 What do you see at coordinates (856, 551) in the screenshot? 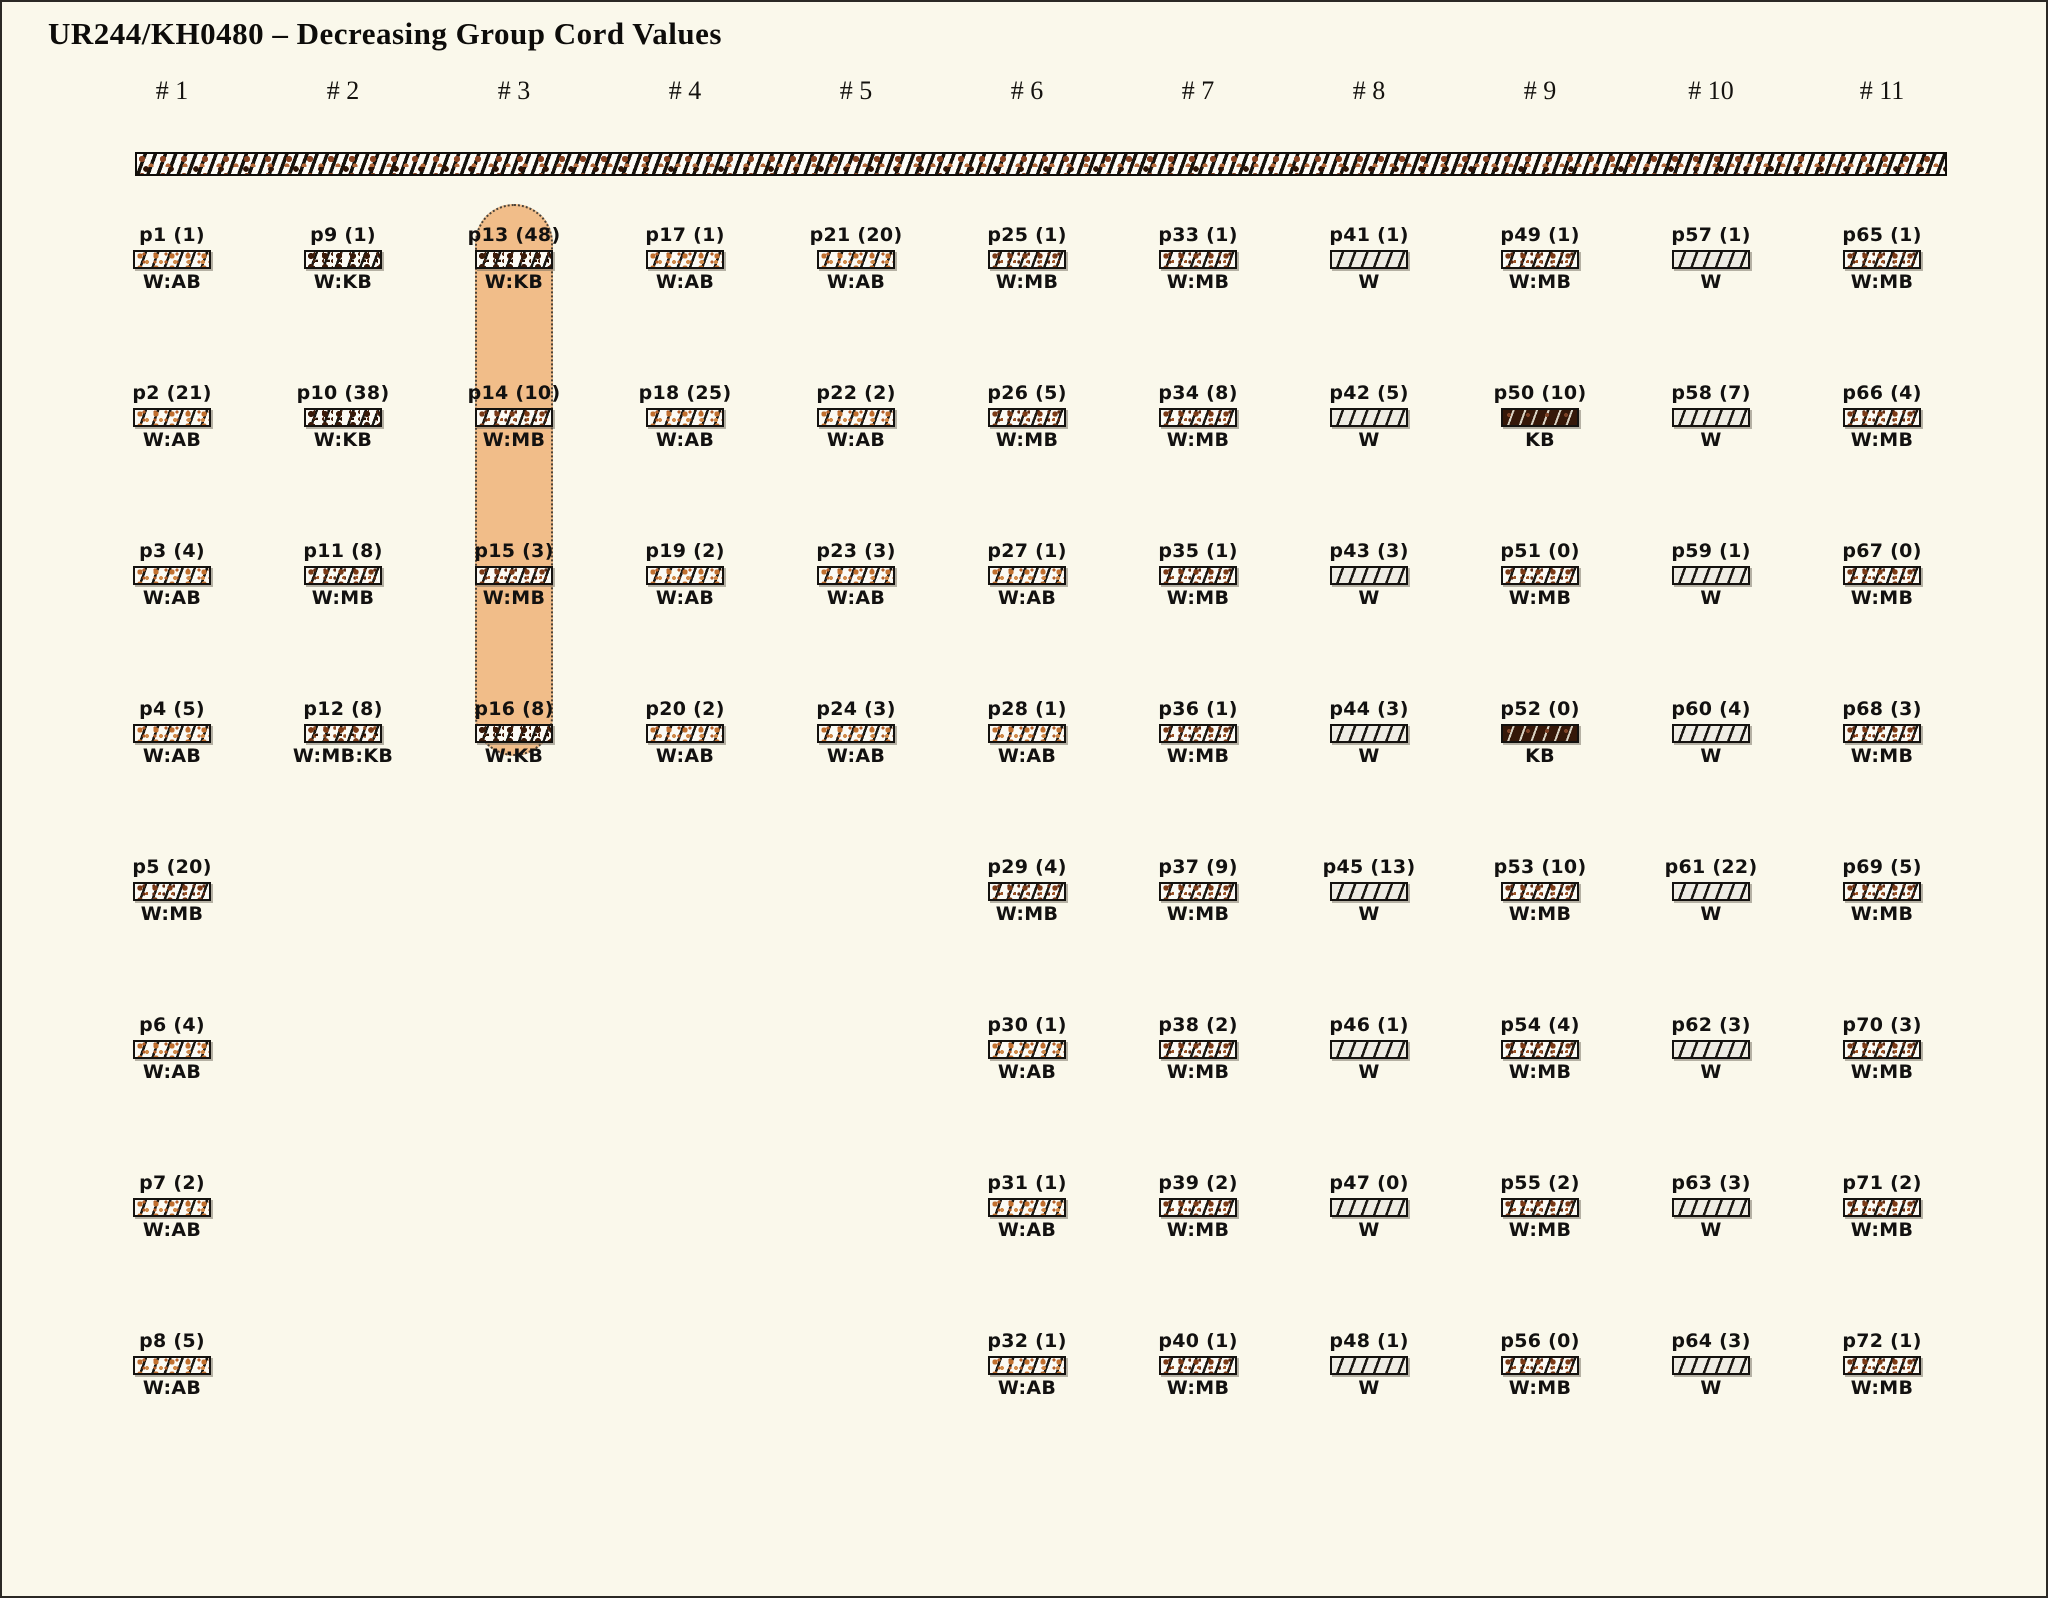
I see `pendant-label: p23 (3)` at bounding box center [856, 551].